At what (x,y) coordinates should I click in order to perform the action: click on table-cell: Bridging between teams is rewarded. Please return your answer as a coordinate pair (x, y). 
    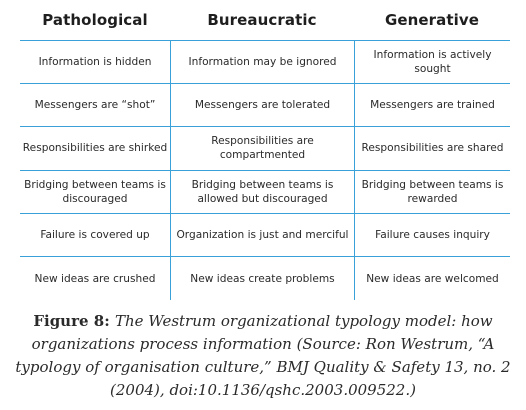
    Looking at the image, I should click on (432, 191).